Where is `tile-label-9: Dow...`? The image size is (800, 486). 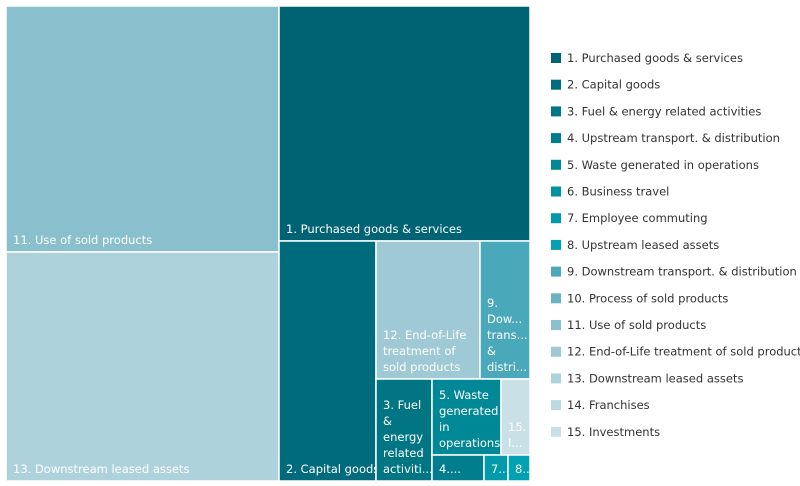
tile-label-9: Dow... is located at coordinates (504, 319).